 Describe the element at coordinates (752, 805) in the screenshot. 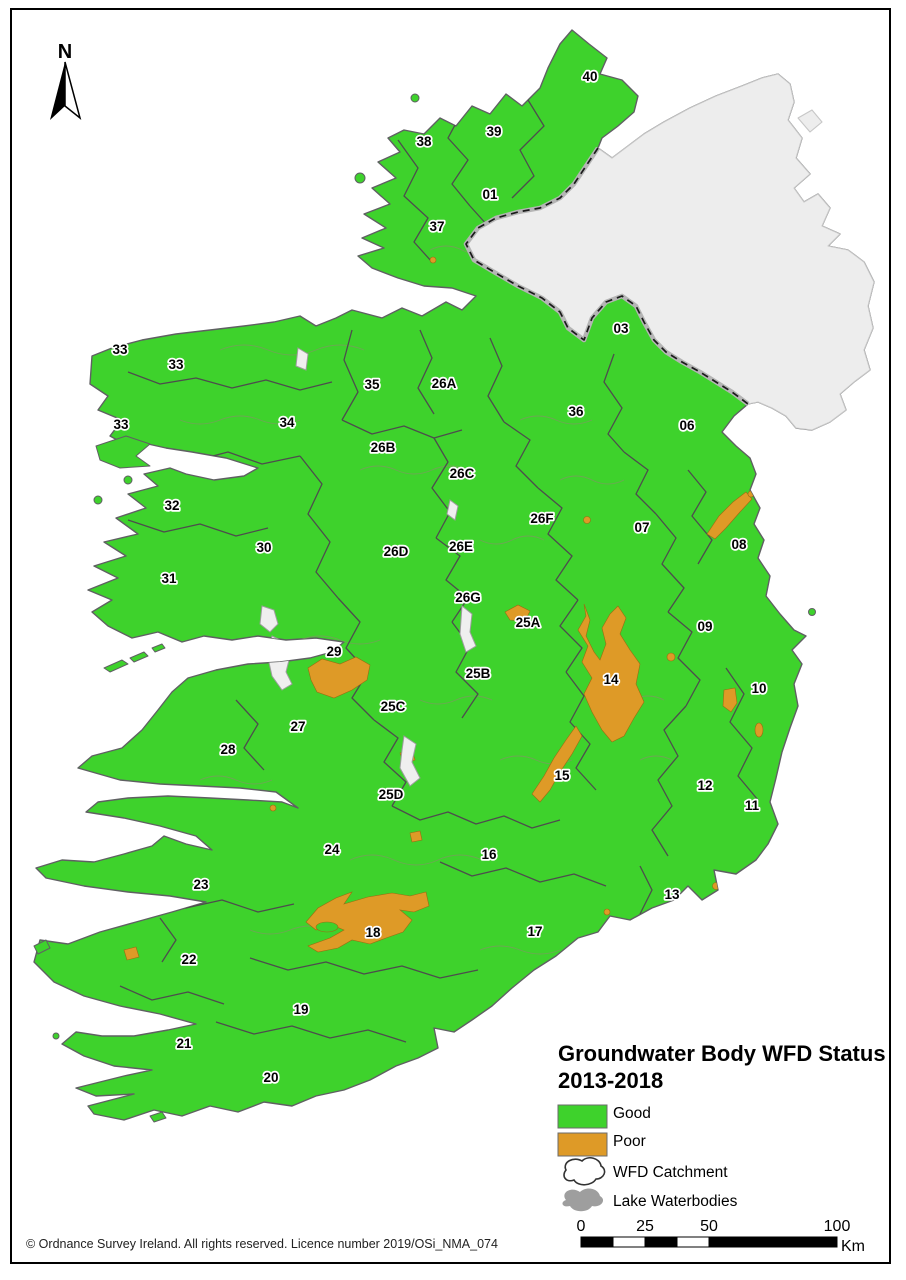

I see `catchment-label-11: 11` at that location.